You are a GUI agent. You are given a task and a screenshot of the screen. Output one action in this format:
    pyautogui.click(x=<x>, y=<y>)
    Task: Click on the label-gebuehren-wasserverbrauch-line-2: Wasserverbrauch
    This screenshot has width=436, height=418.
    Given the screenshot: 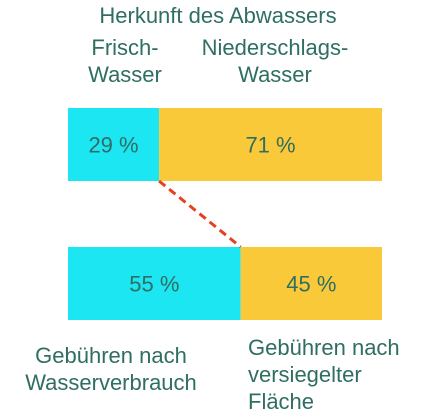 What is the action you would take?
    pyautogui.click(x=111, y=382)
    